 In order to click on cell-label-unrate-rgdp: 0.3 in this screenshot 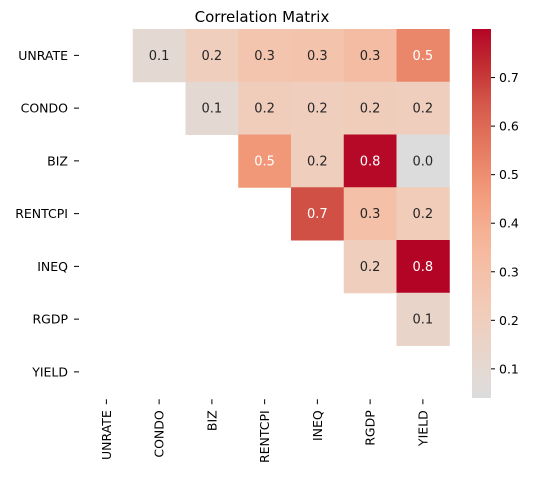, I will do `click(370, 56)`.